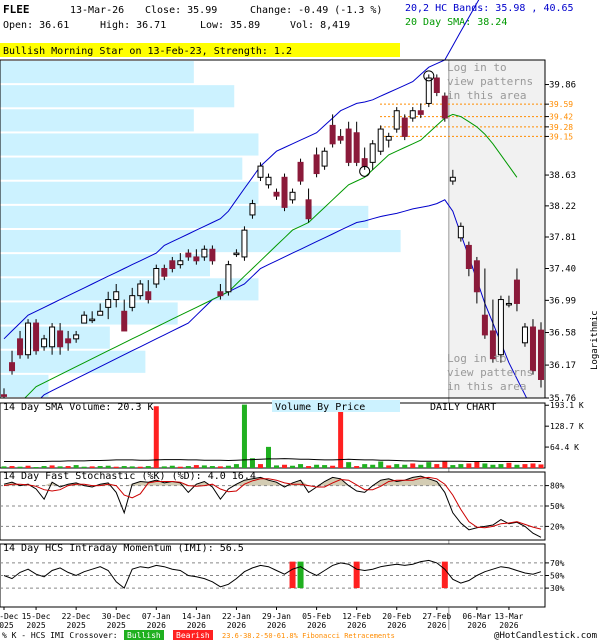 The image size is (600, 640). What do you see at coordinates (156, 616) in the screenshot?
I see `date-label-day: 07-Jan` at bounding box center [156, 616].